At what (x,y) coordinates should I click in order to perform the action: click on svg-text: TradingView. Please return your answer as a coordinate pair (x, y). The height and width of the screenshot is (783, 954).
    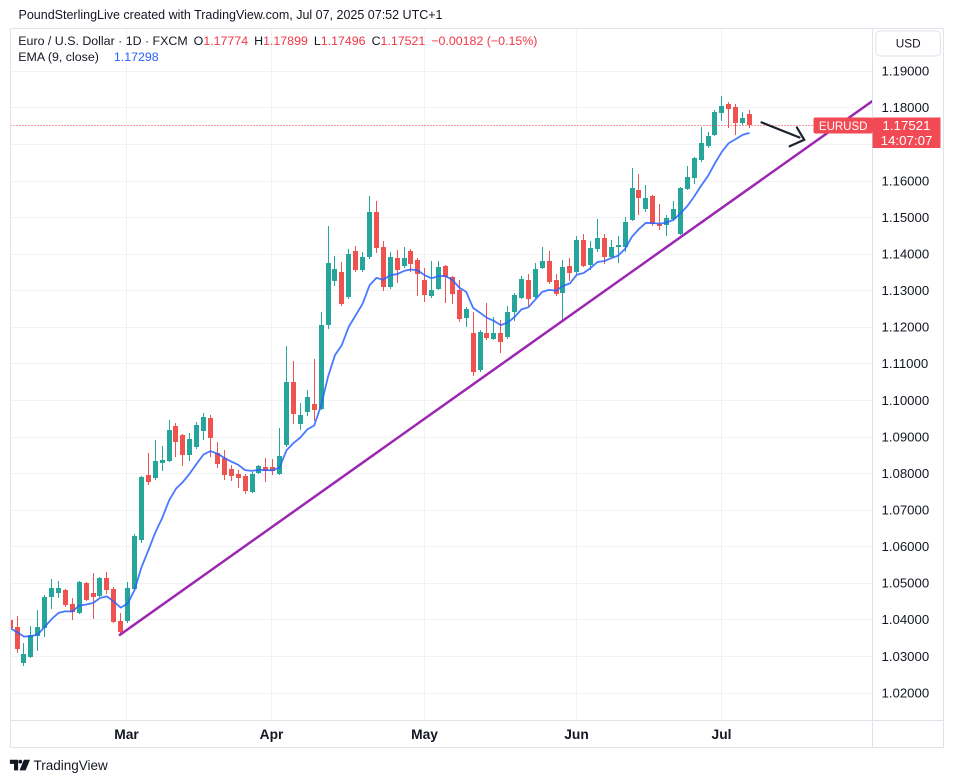
    Looking at the image, I should click on (71, 765).